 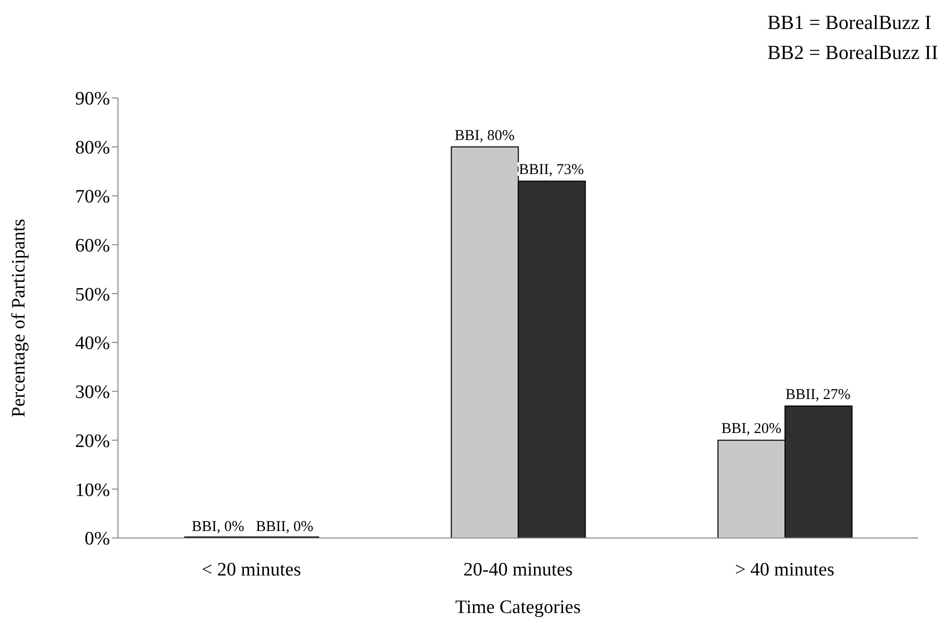 What do you see at coordinates (751, 429) in the screenshot?
I see `data-label: BBI, 20%` at bounding box center [751, 429].